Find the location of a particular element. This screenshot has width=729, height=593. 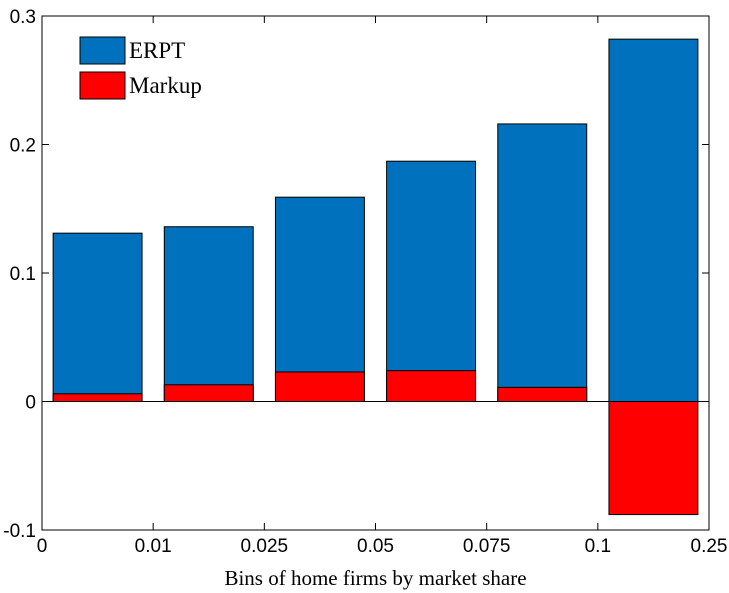

legend-swatch-erpt is located at coordinates (102, 50).